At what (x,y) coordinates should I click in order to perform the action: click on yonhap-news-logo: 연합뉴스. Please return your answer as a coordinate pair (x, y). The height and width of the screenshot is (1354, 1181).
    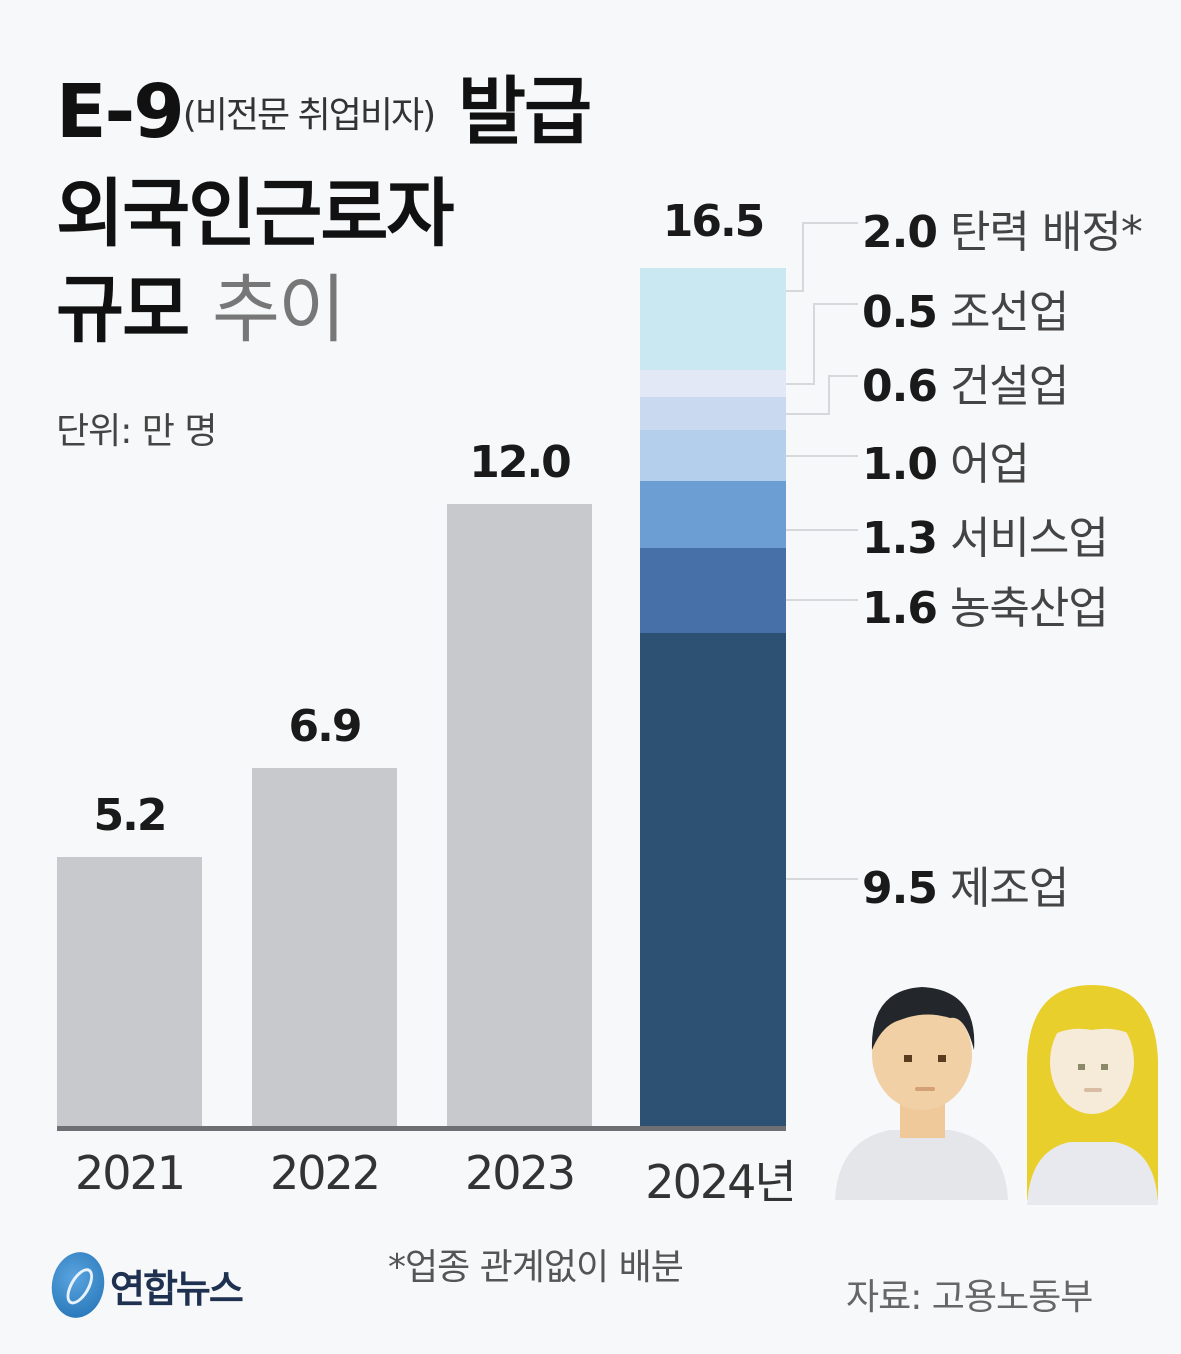
    Looking at the image, I should click on (145, 1285).